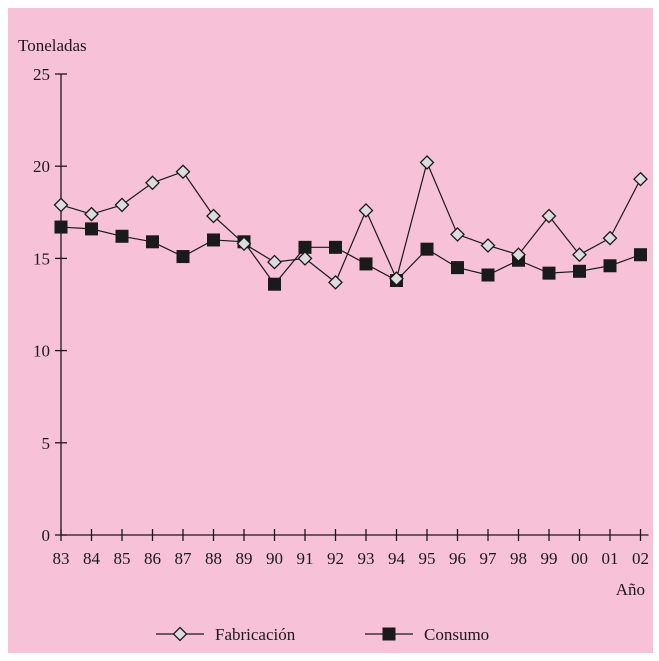 This screenshot has height=661, width=659. Describe the element at coordinates (46, 535) in the screenshot. I see `y-tick-label: 0` at that location.